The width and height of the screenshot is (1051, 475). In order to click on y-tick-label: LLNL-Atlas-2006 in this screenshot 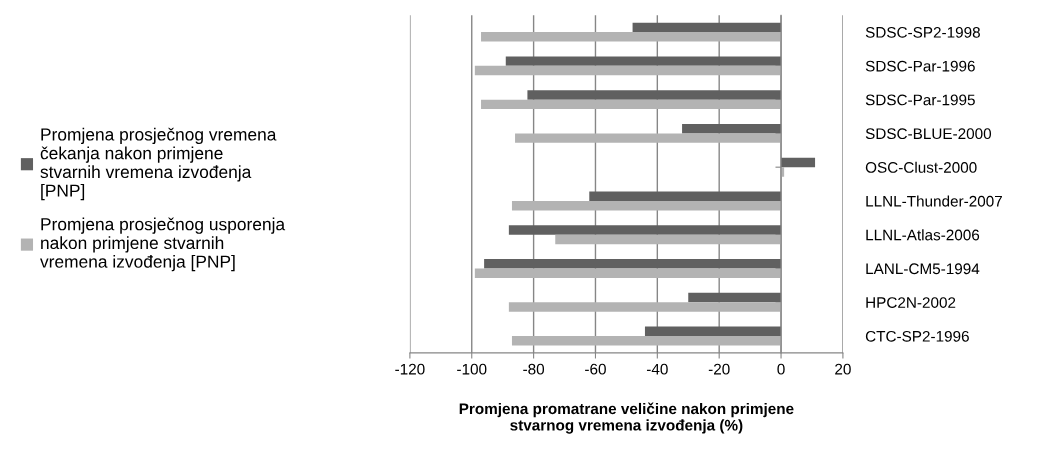, I will do `click(923, 235)`.